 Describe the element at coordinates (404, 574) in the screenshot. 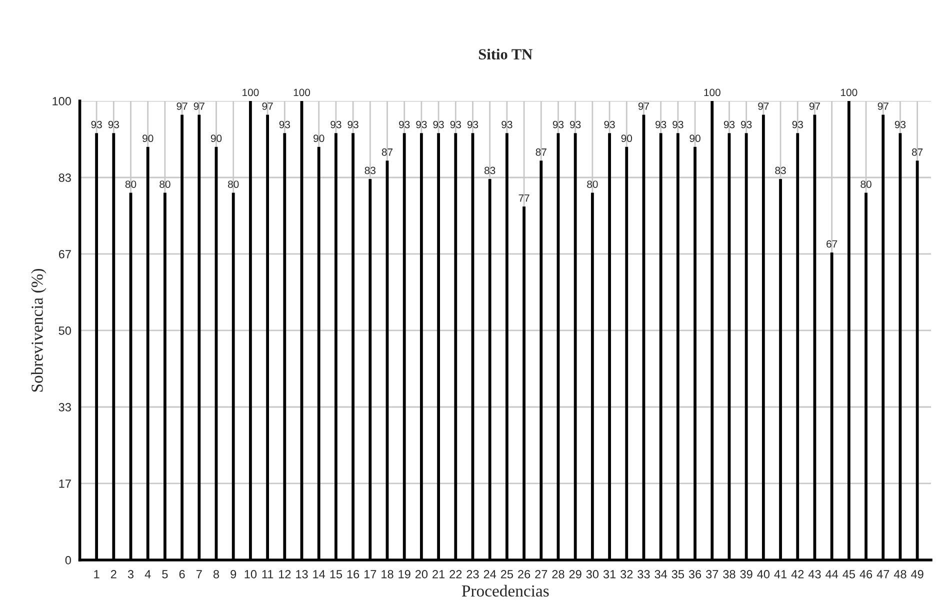

I see `x-tick-label: 19` at that location.